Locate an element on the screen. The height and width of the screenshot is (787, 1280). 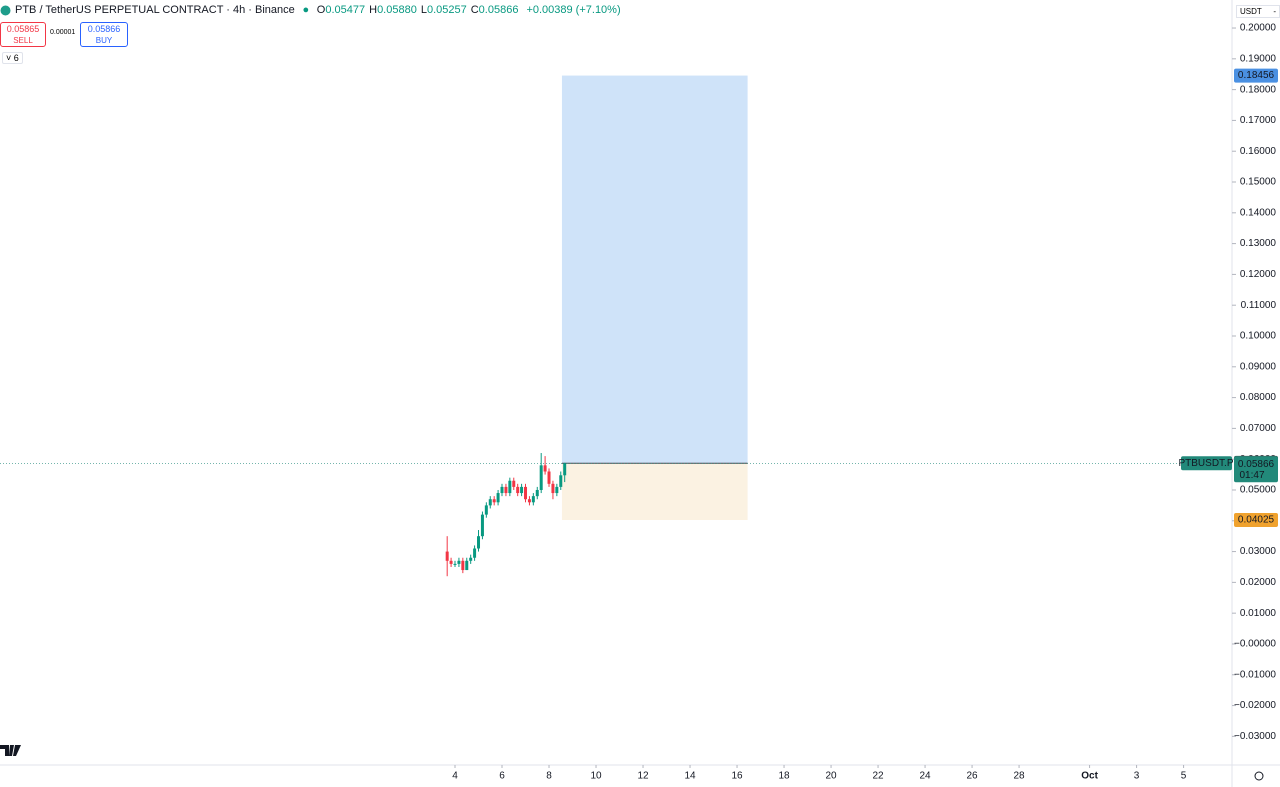
y-tick-label: 0.07000 is located at coordinates (1258, 428).